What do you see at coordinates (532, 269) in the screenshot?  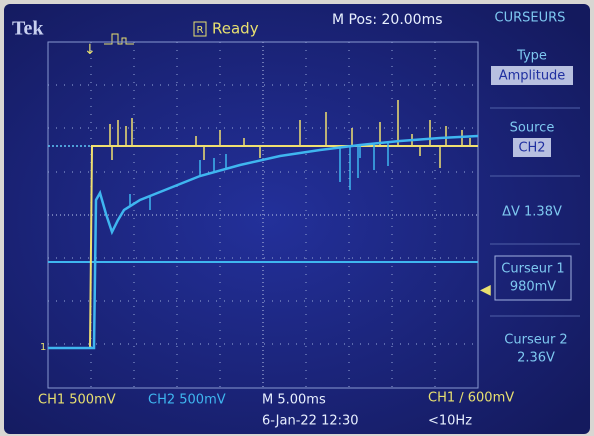 I see `menu-label: Curseur 1` at bounding box center [532, 269].